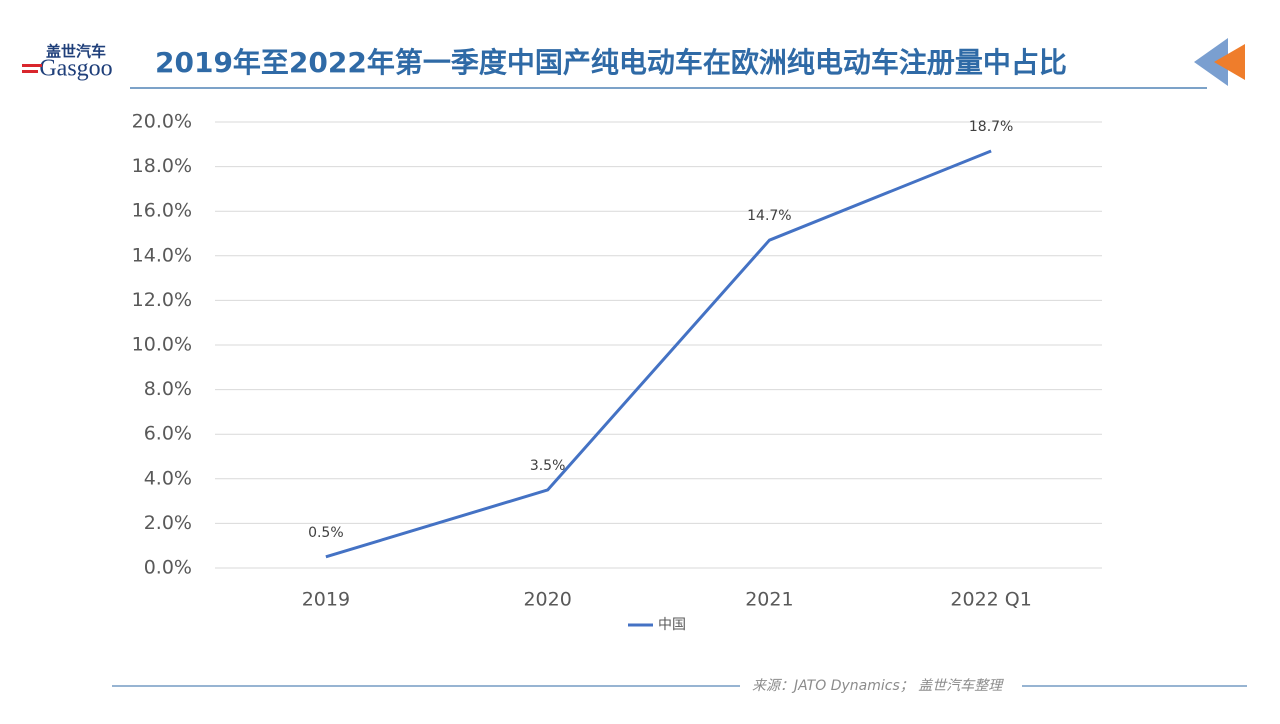 The width and height of the screenshot is (1280, 724). I want to click on y-tick-label: 18.0%, so click(162, 166).